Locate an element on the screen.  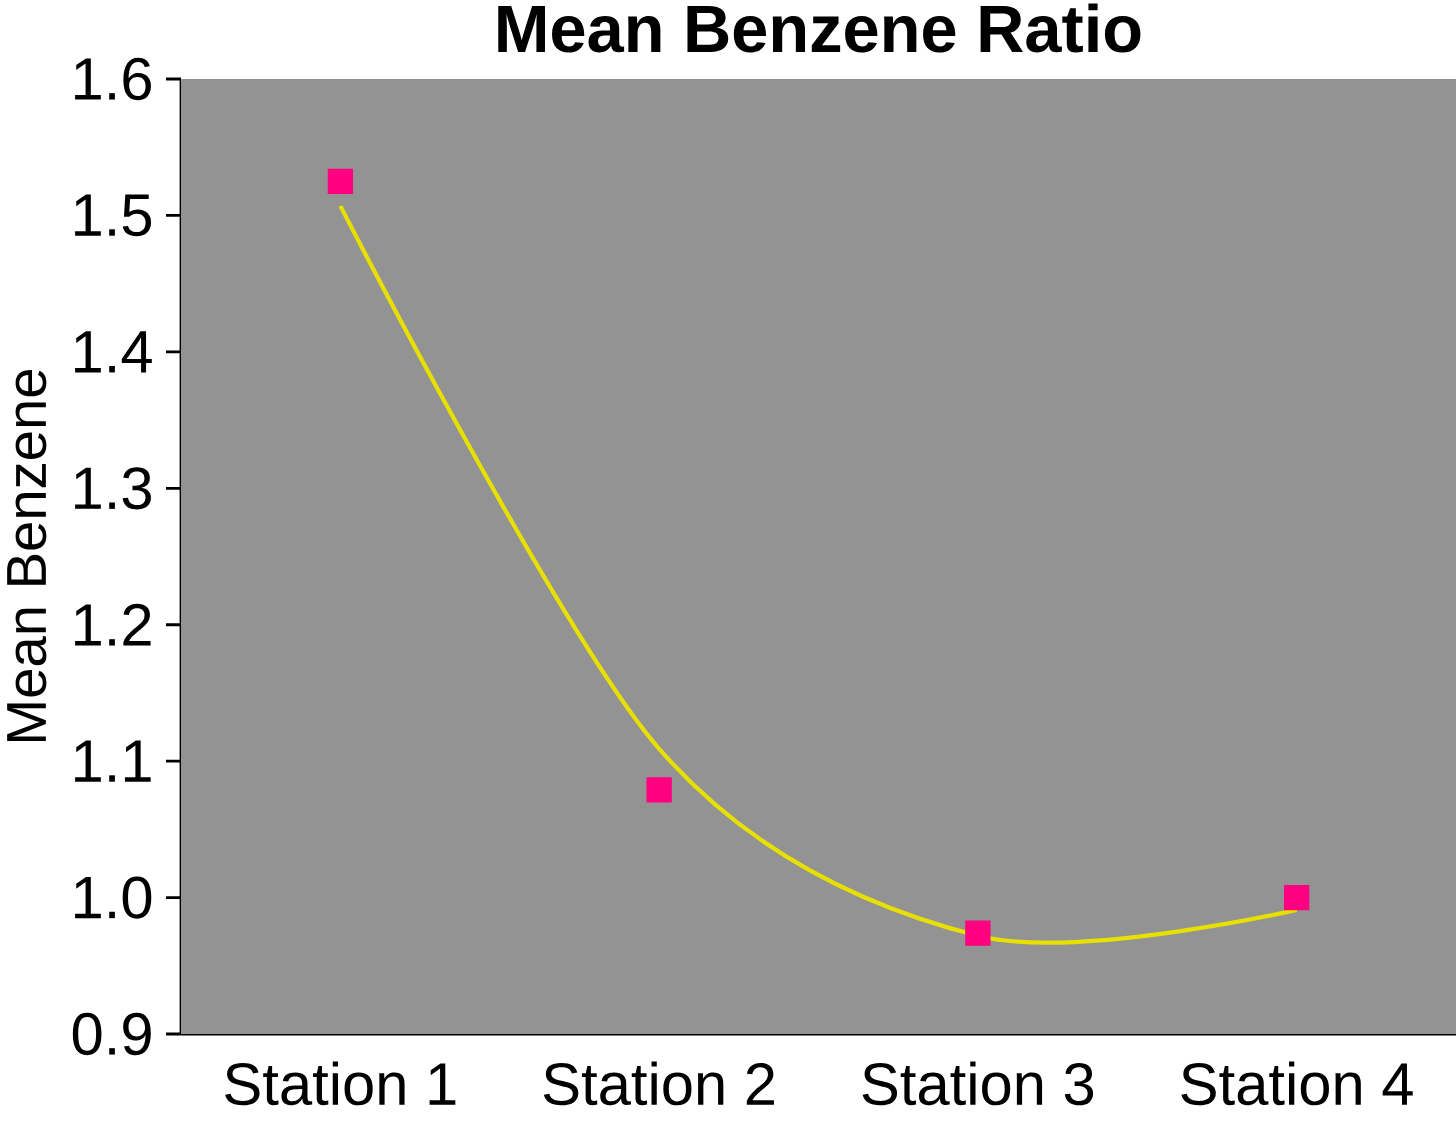
x-tick-label: Station 1 is located at coordinates (340, 1083).